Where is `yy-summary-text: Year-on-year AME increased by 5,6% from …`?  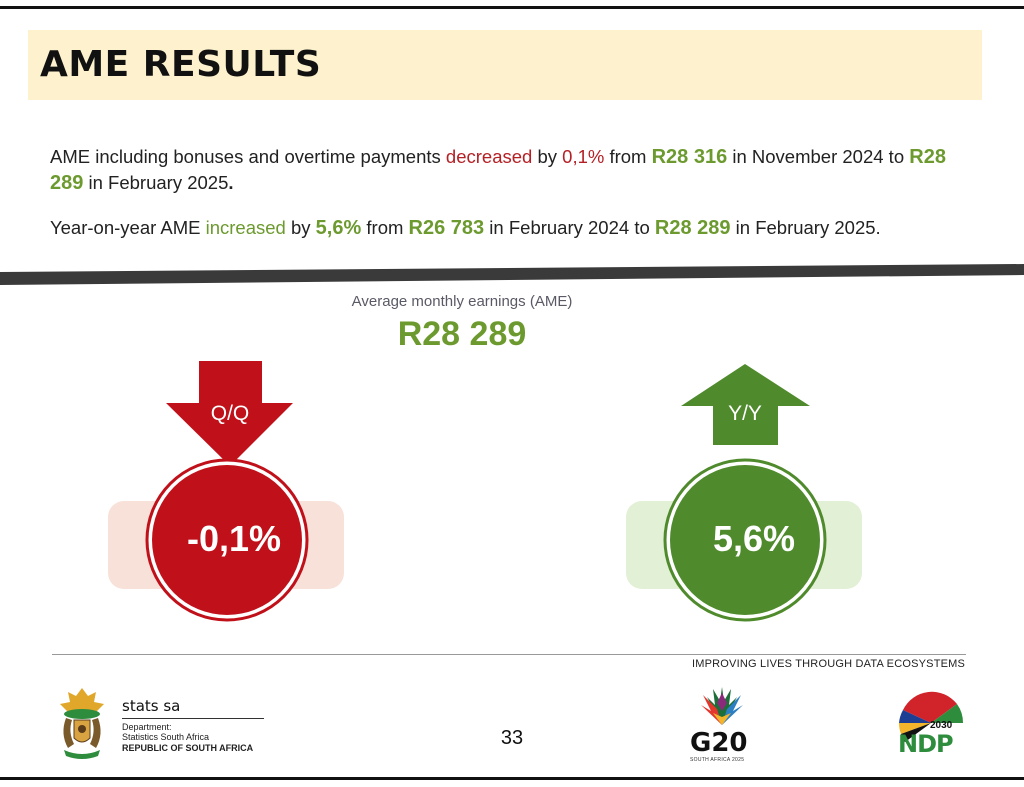
yy-summary-text: Year-on-year AME increased by 5,6% from … is located at coordinates (465, 228).